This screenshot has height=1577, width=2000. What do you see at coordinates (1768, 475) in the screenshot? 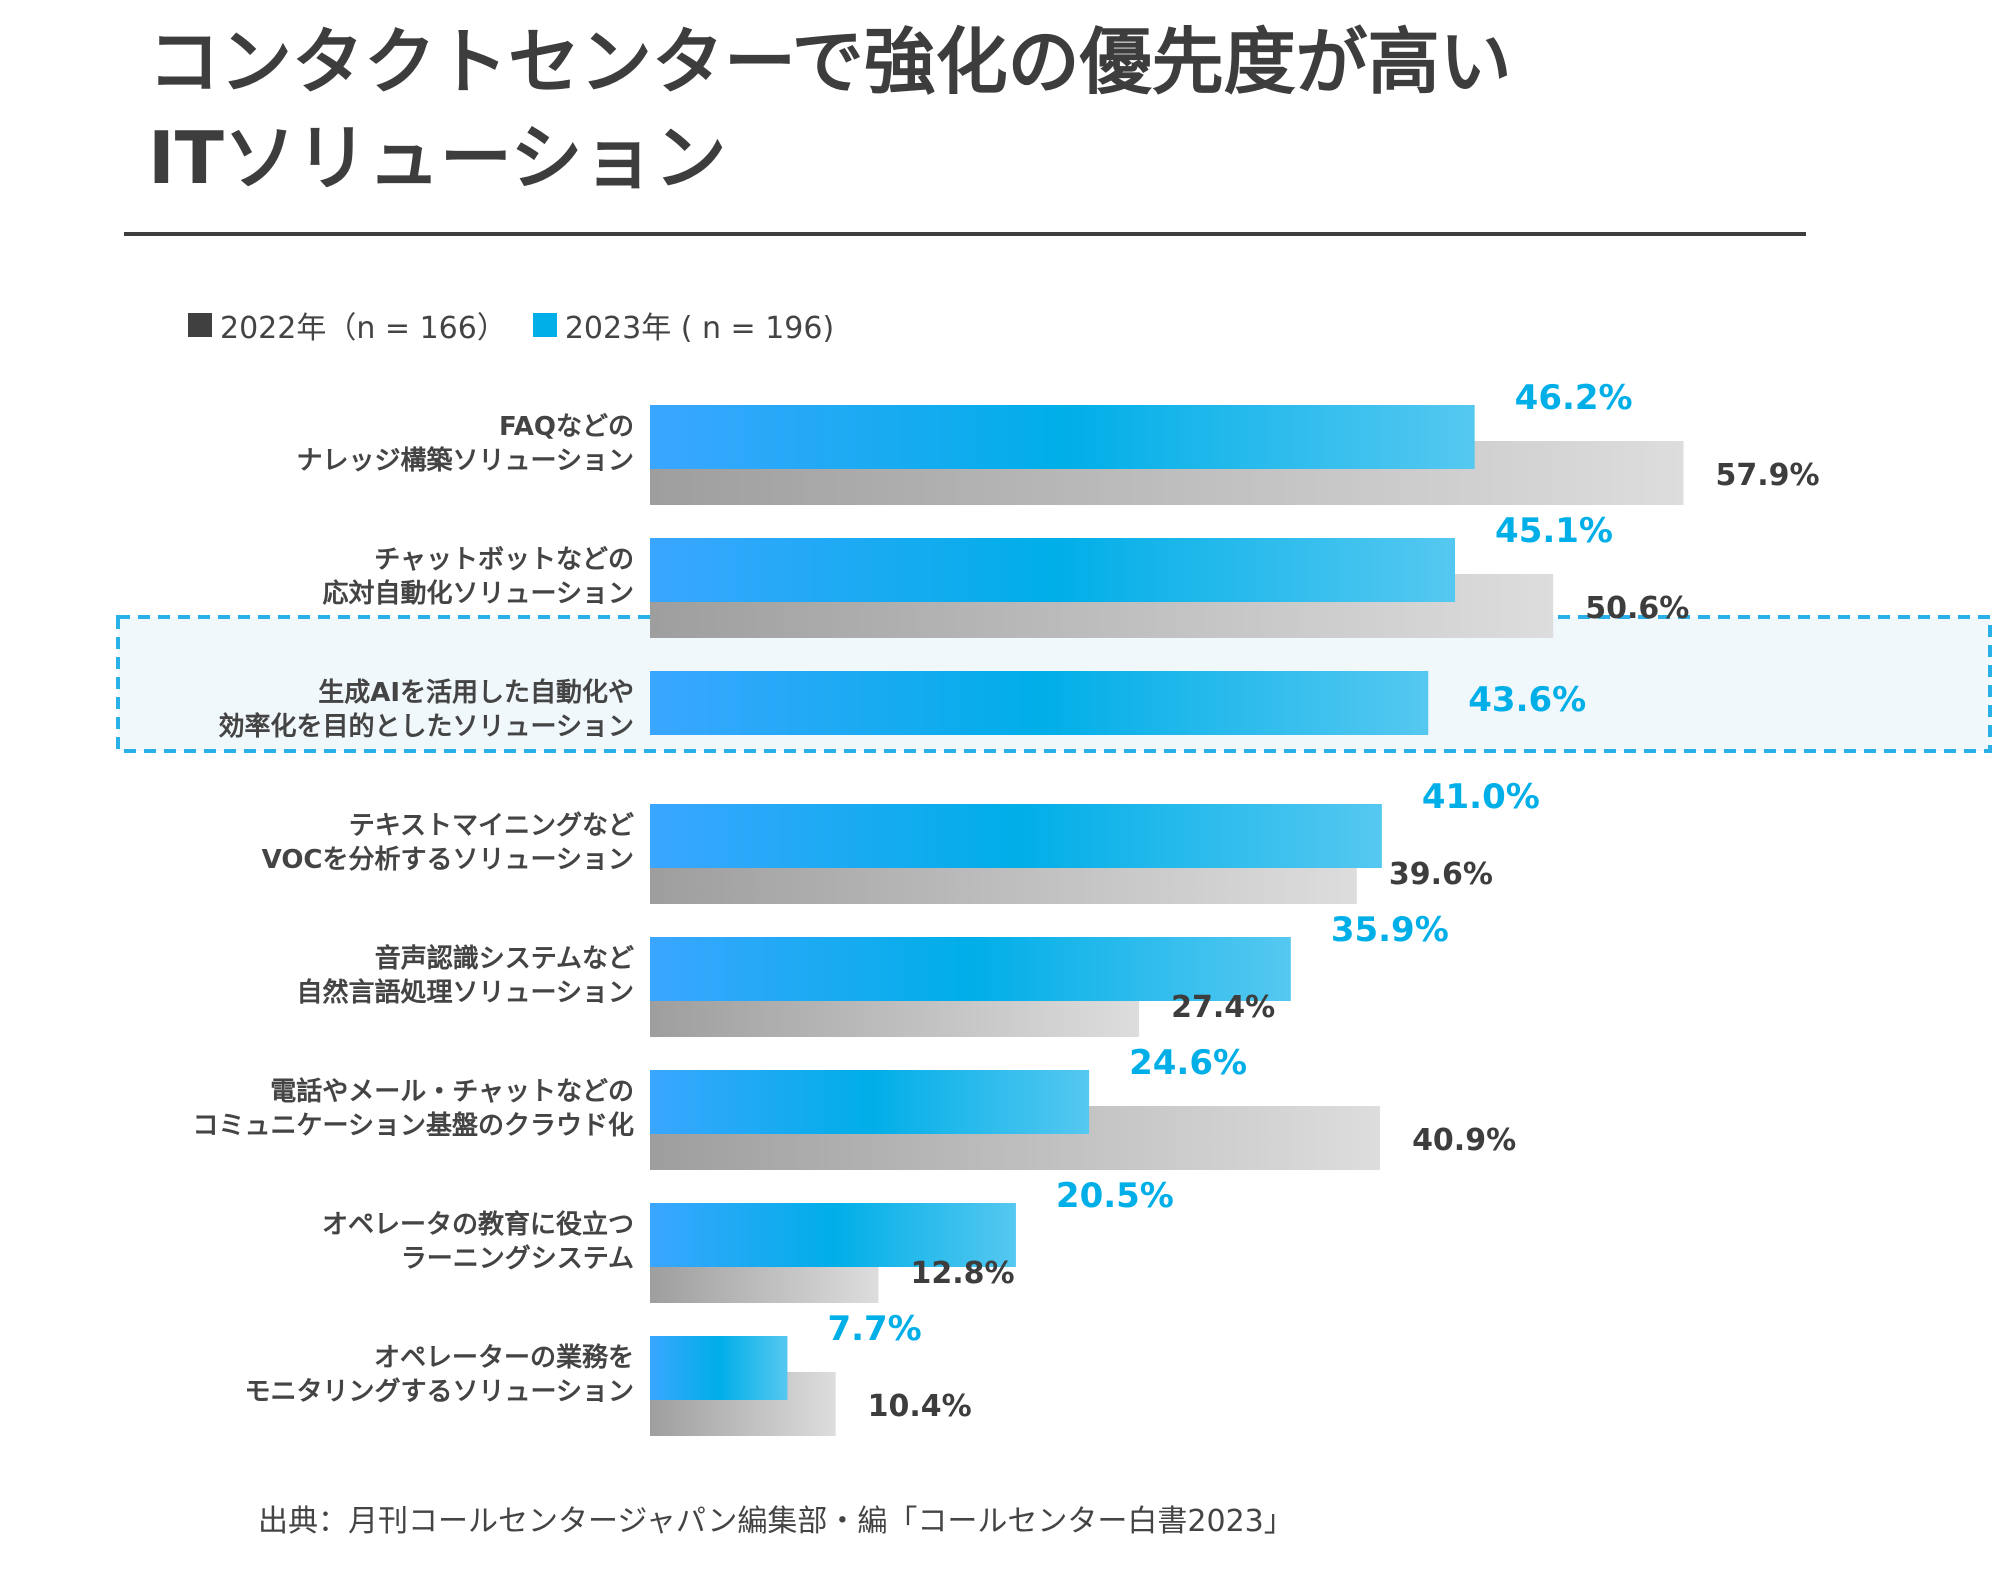
I see `value-label-2022: 57.9%` at bounding box center [1768, 475].